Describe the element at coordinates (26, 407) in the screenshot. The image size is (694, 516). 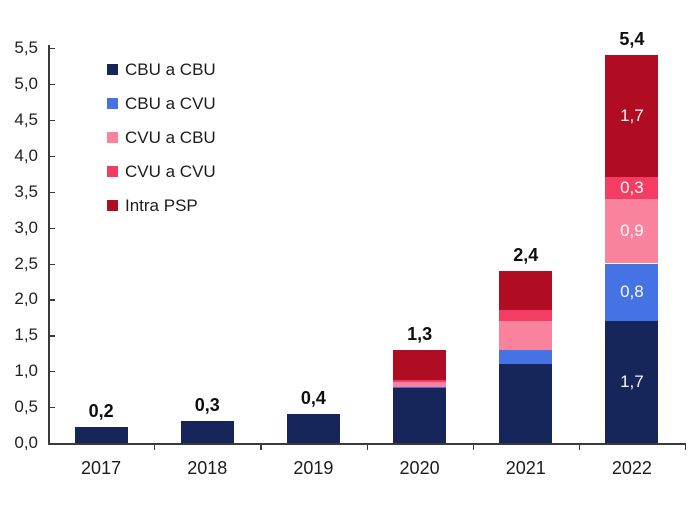
I see `y-axis-label: 0,5` at that location.